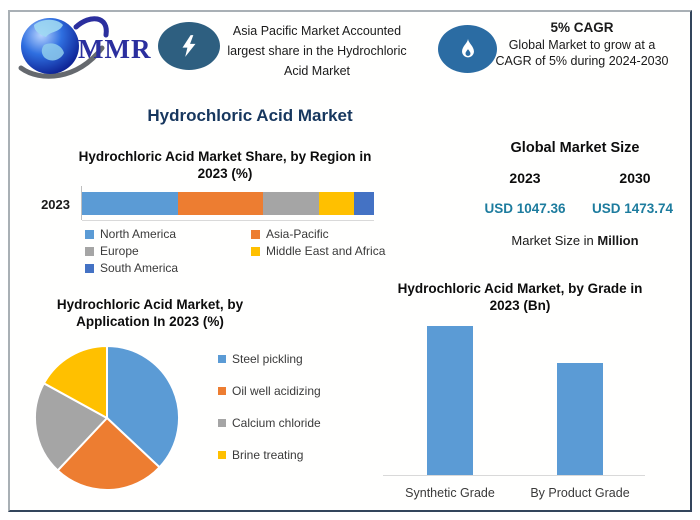 This screenshot has width=700, height=520. What do you see at coordinates (221, 203) in the screenshot?
I see `region-segment-asia-pacific` at bounding box center [221, 203].